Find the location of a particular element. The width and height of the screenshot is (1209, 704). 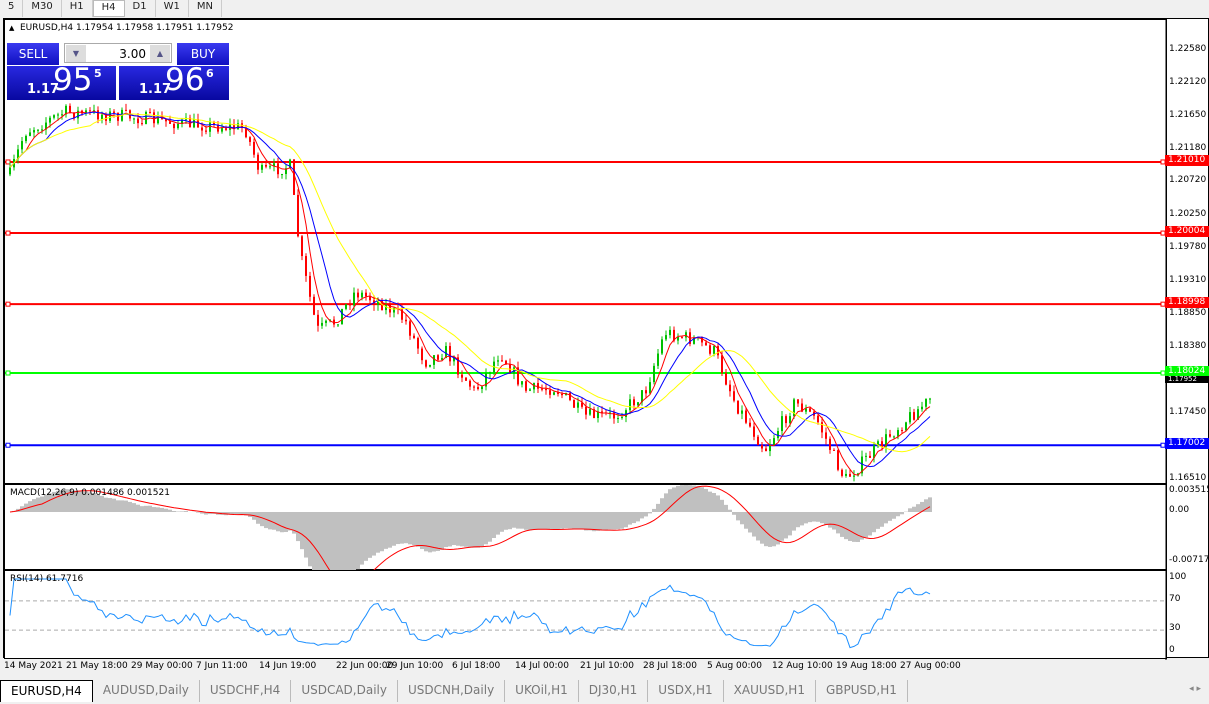

chart-tab: USDCAD,Daily is located at coordinates (344, 691).